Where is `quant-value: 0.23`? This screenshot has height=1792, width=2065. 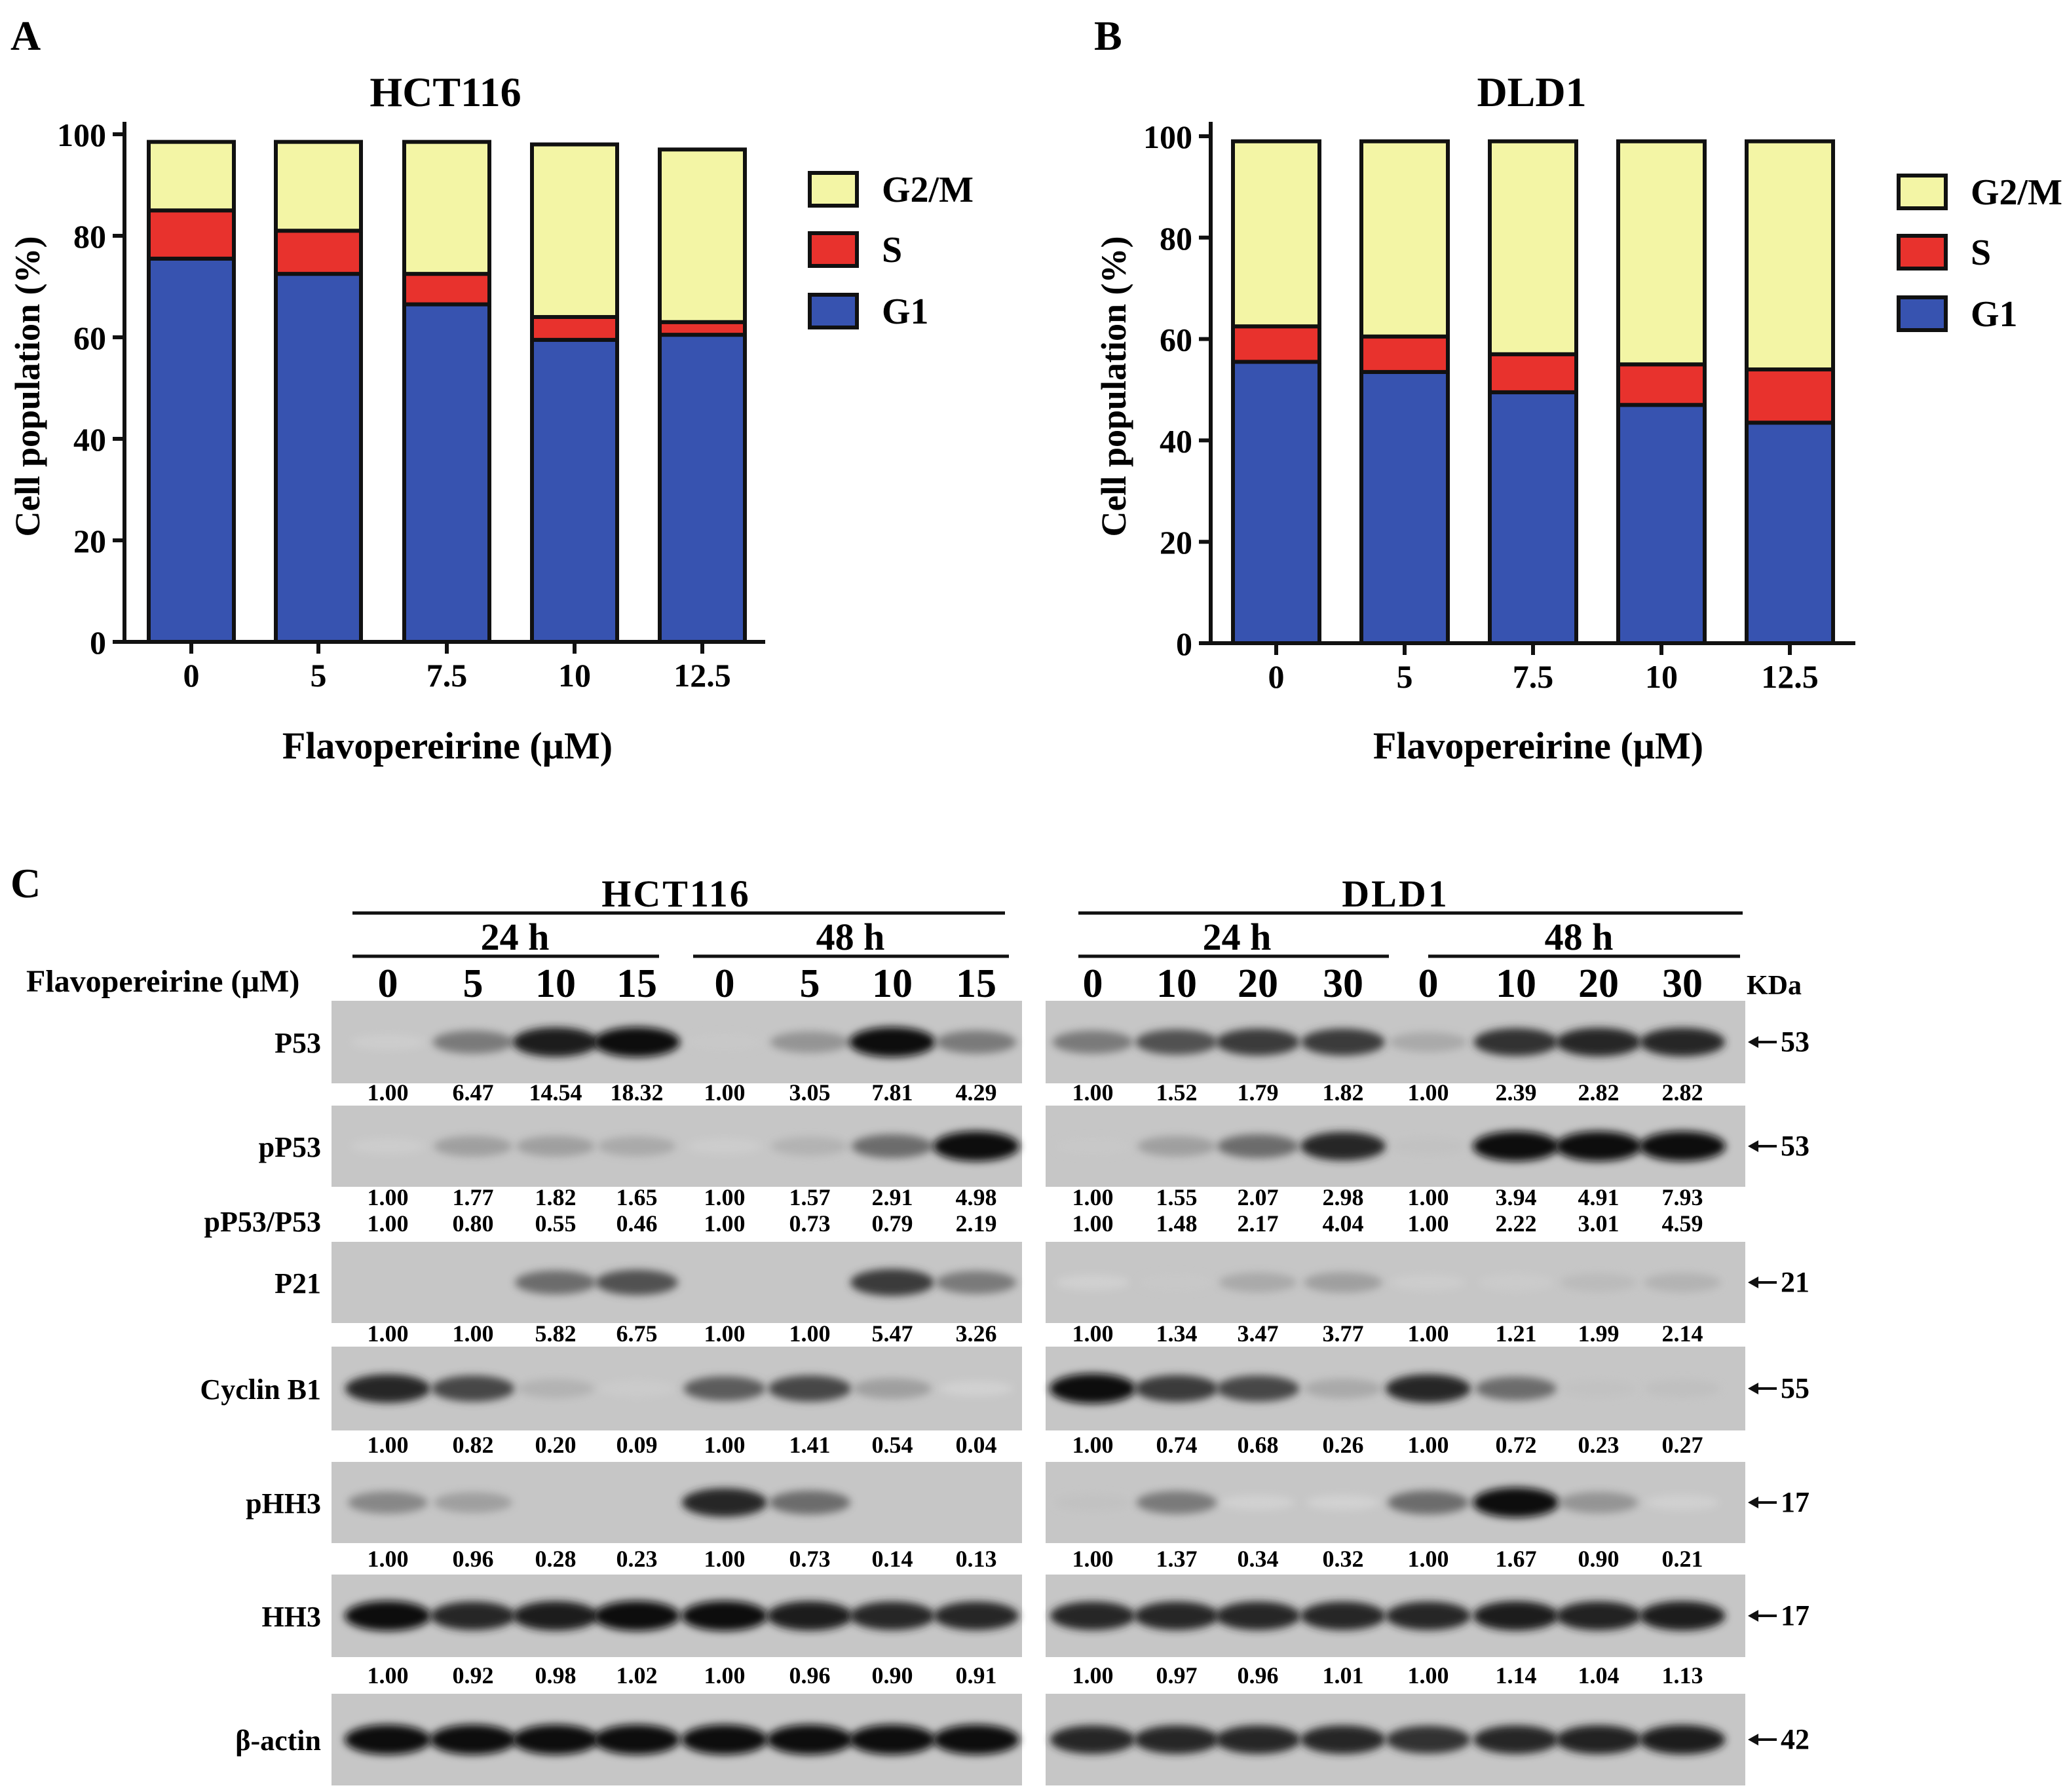 quant-value: 0.23 is located at coordinates (637, 1559).